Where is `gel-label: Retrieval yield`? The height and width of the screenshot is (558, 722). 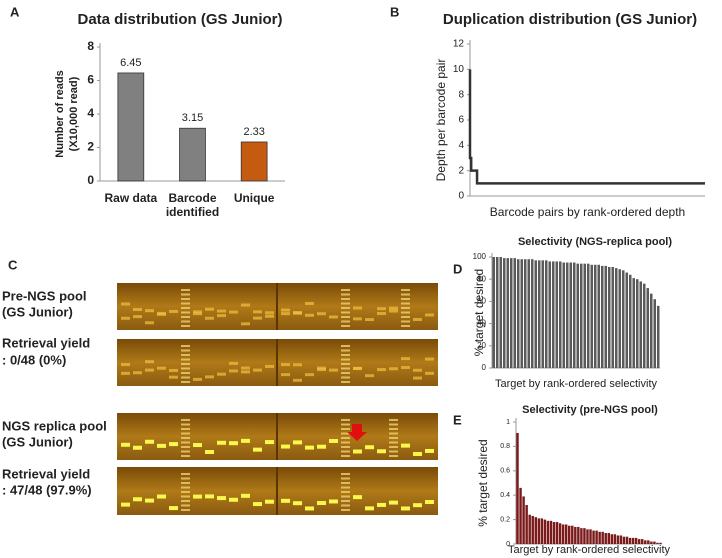
gel-label: Retrieval yield is located at coordinates (46, 473).